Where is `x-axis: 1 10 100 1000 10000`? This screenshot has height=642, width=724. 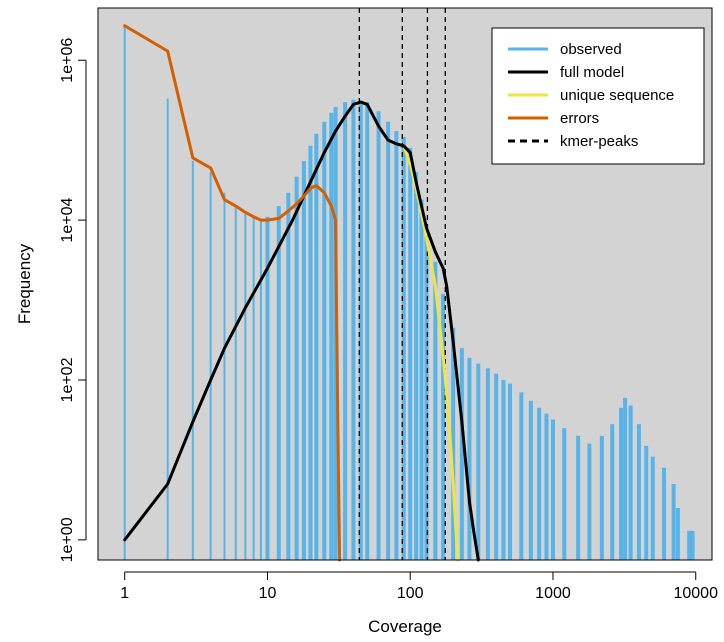 x-axis: 1 10 100 1000 10000 is located at coordinates (419, 586).